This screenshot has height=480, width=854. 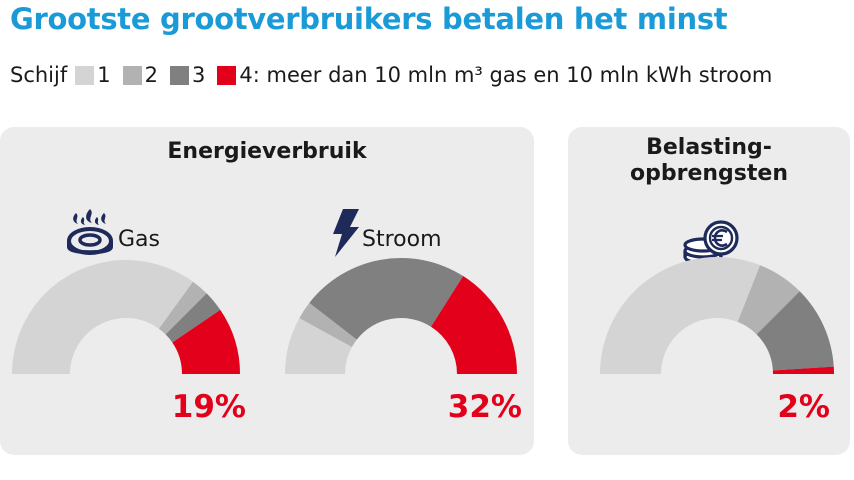 What do you see at coordinates (104, 75) in the screenshot?
I see `legend-text-1: 1` at bounding box center [104, 75].